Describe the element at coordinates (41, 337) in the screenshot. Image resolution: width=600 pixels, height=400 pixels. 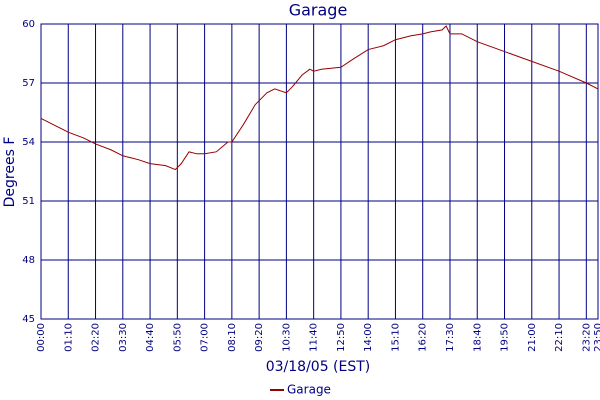
I see `x-tick-label: 00:00` at that location.